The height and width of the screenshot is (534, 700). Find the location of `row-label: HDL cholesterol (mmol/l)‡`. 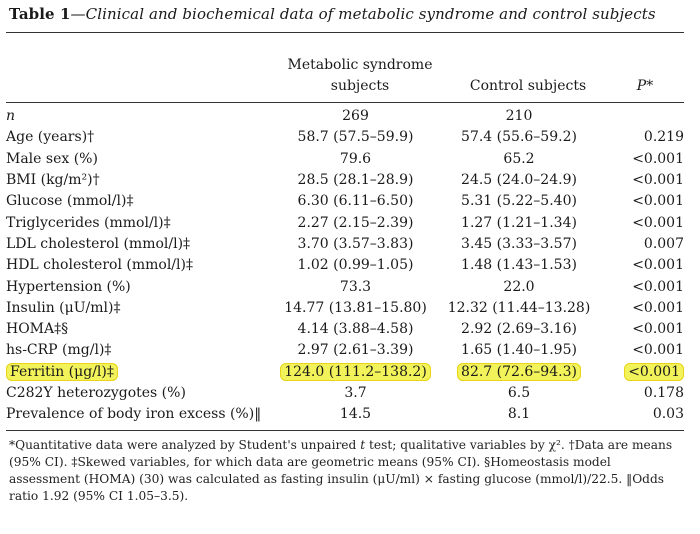

row-label: HDL cholesterol (mmol/l)‡ is located at coordinates (138, 265).